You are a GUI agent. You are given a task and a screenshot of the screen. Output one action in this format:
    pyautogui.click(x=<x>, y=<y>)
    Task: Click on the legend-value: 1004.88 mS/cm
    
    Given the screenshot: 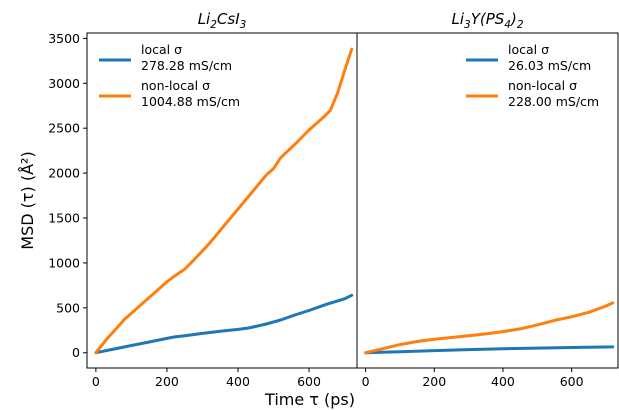 What is the action you would take?
    pyautogui.click(x=190, y=101)
    